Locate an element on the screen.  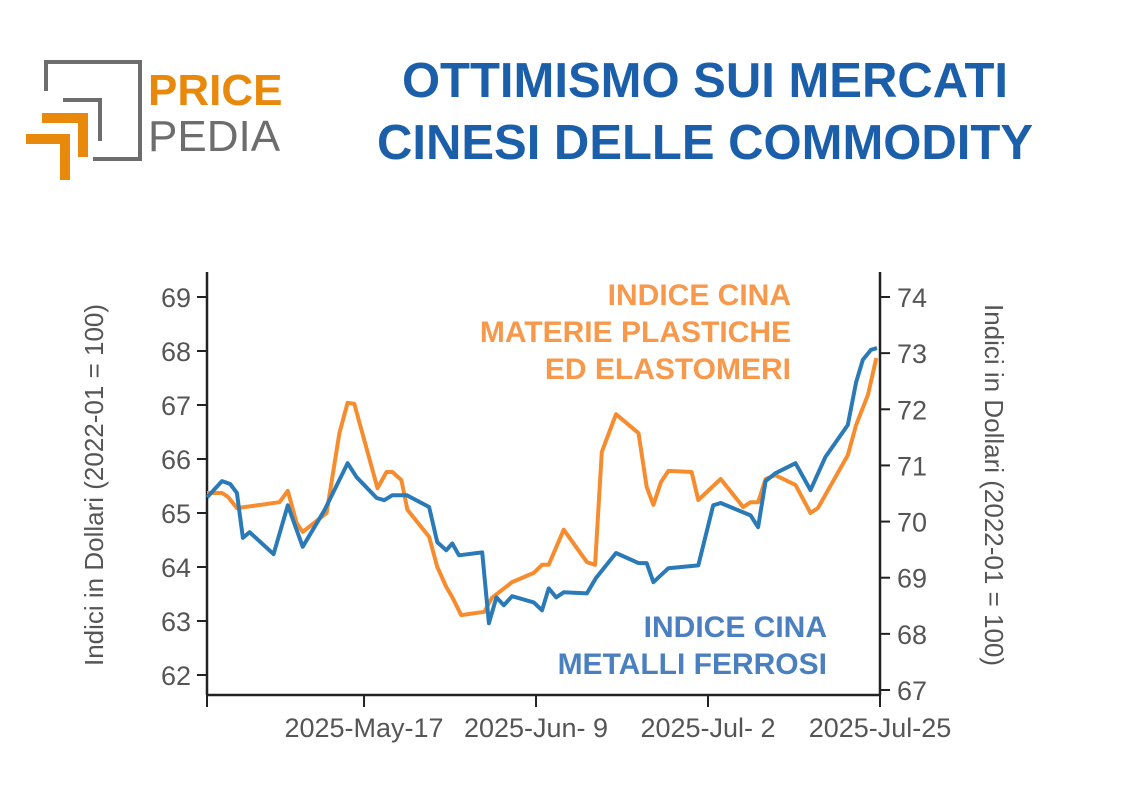
right-tick-label: 69 is located at coordinates (912, 579).